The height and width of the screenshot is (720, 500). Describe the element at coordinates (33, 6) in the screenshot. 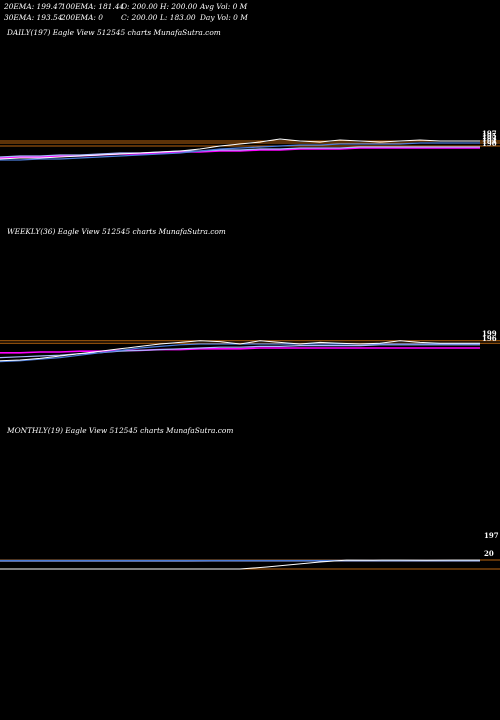

I see `stat-20ema: 20EMA: 199.47` at that location.